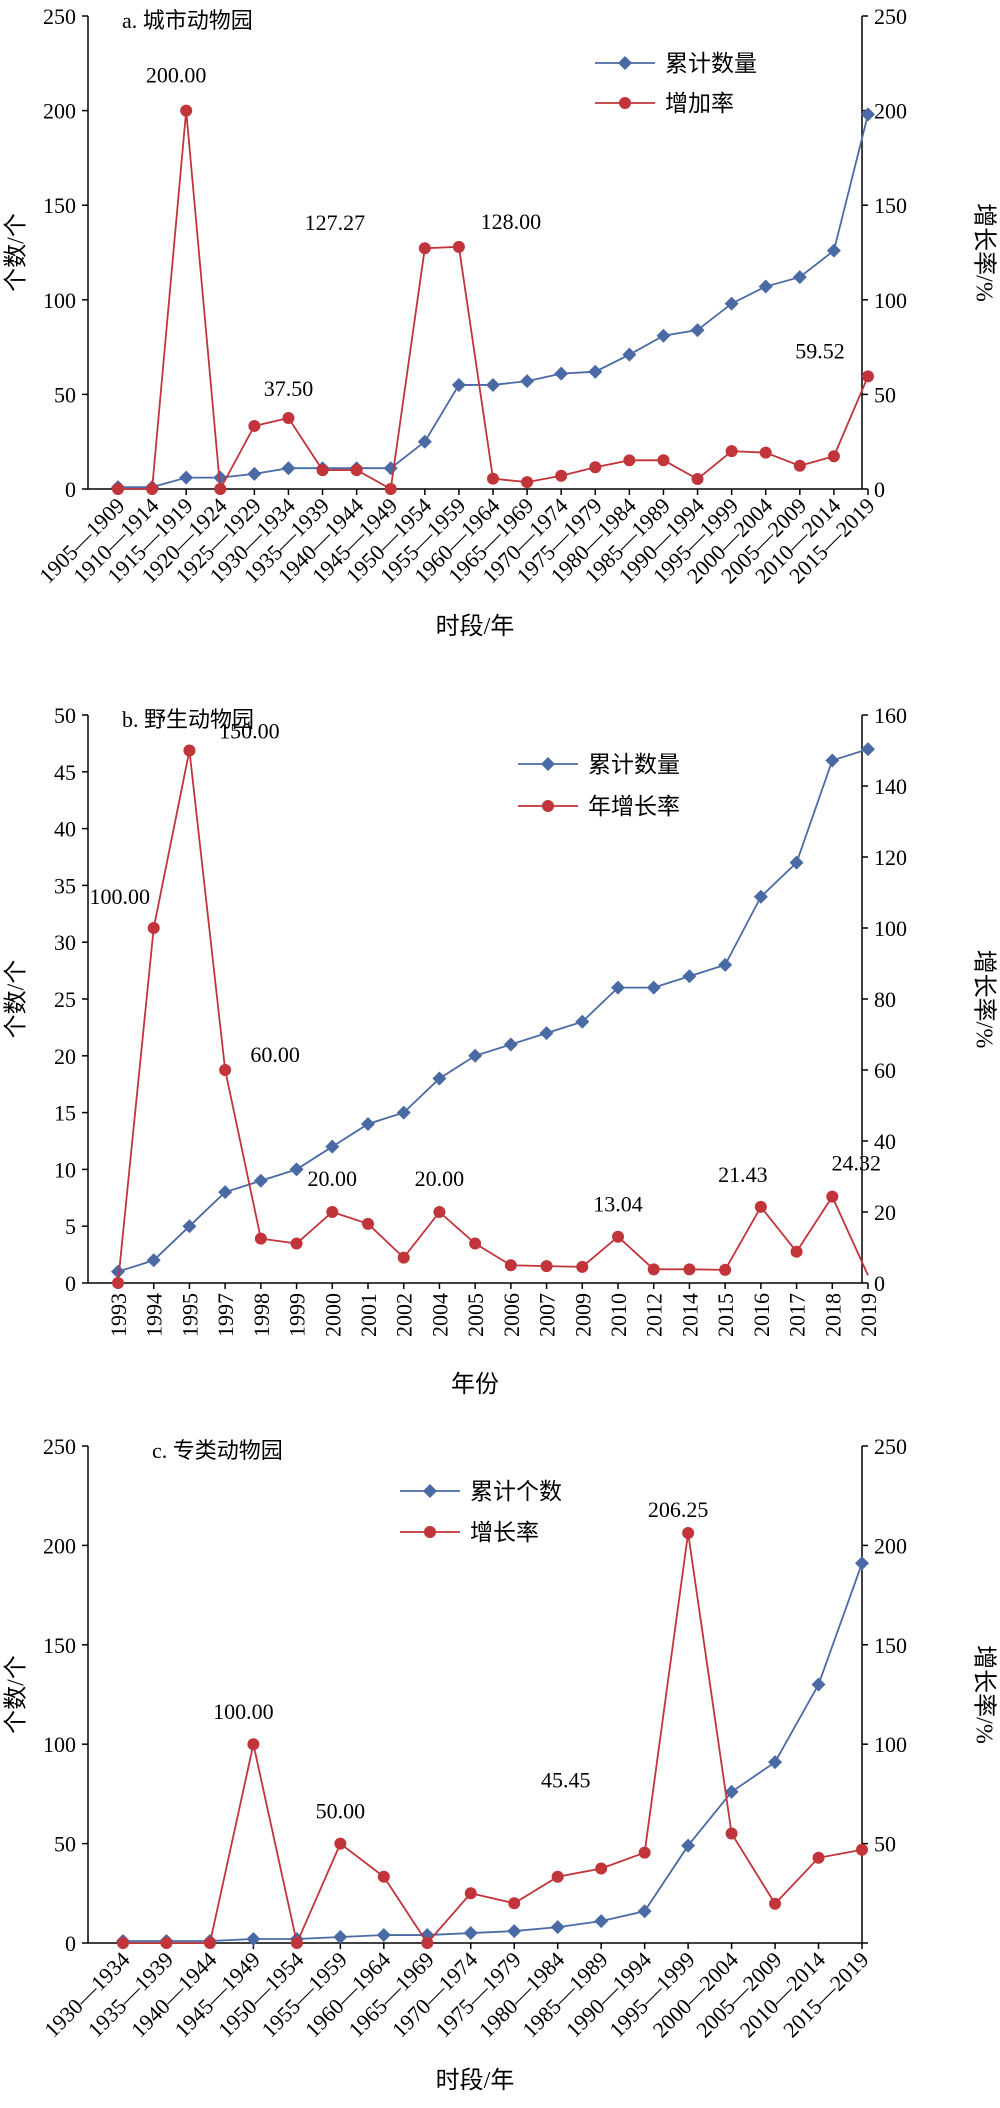  Describe the element at coordinates (65, 772) in the screenshot. I see `y-tick-label-left: 45` at that location.